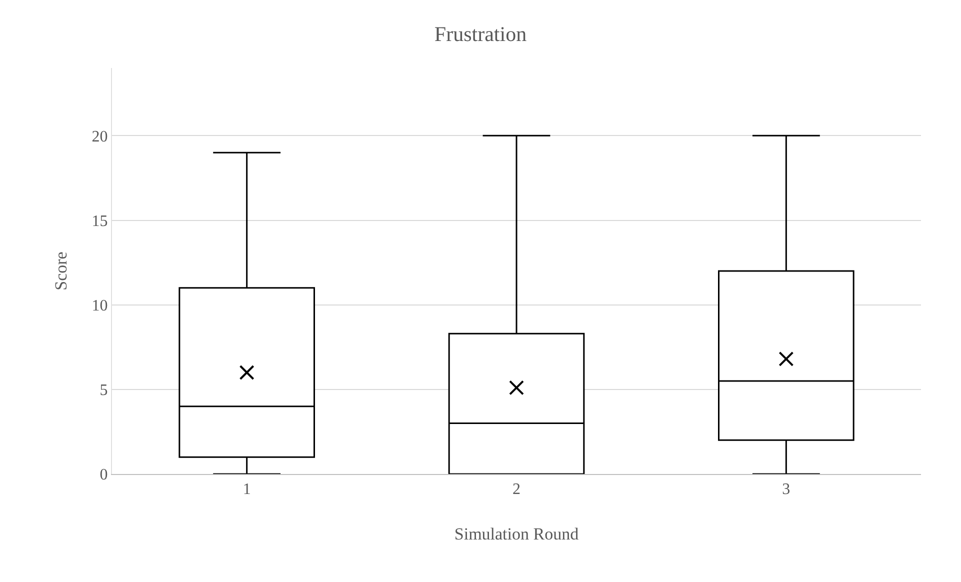 This screenshot has height=582, width=961. What do you see at coordinates (100, 137) in the screenshot?
I see `y-tick-label: 20` at bounding box center [100, 137].